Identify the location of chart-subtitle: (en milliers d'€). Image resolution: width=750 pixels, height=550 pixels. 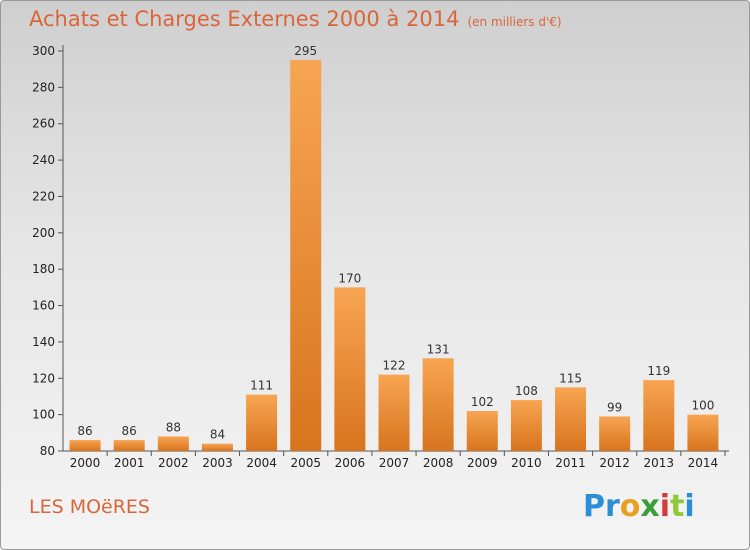
(514, 22).